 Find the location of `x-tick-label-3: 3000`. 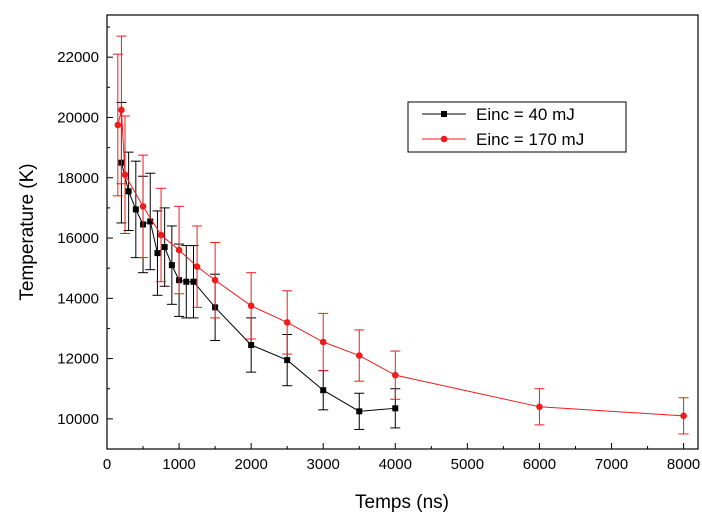

x-tick-label-3: 3000 is located at coordinates (323, 464).